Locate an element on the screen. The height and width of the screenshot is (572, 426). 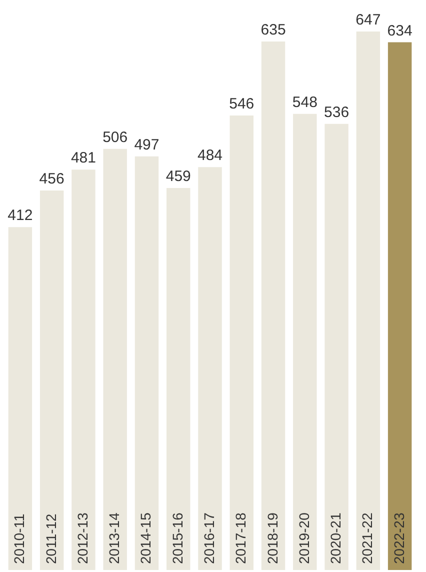
x-tick-label: 2014-15 is located at coordinates (146, 538).